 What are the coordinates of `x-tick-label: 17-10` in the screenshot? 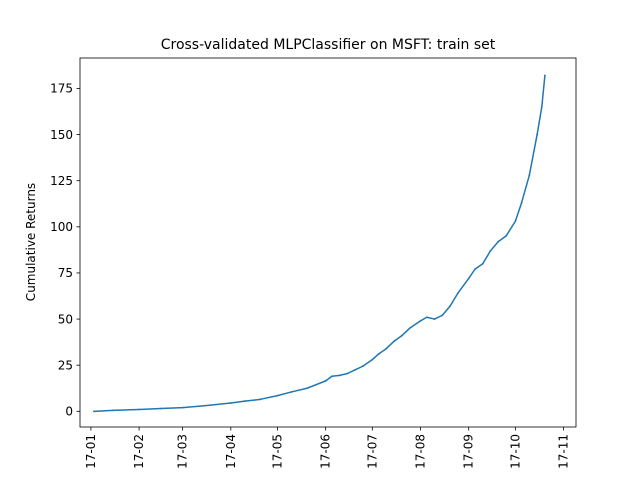 It's located at (515, 451).